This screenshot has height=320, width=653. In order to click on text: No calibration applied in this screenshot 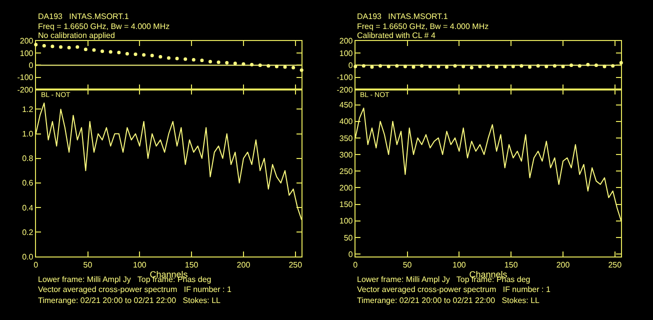, I will do `click(76, 35)`.